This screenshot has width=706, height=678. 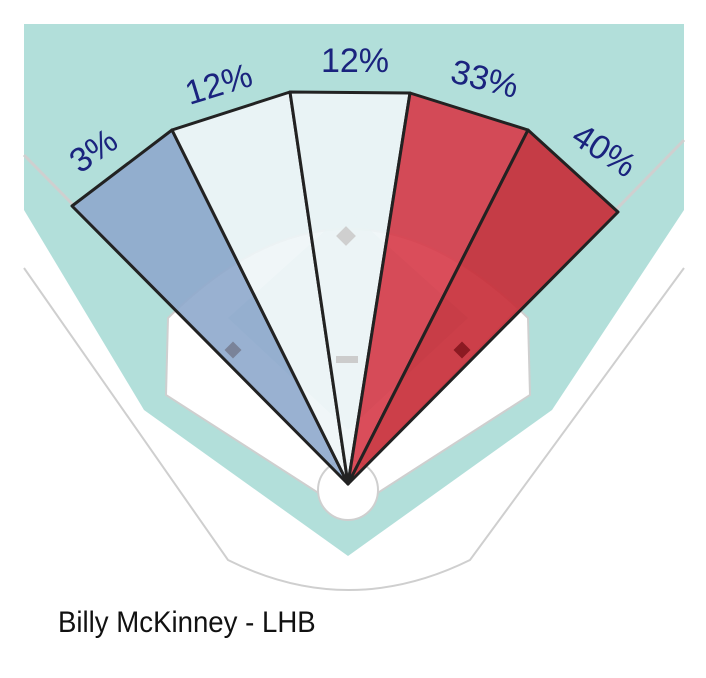 I want to click on zone-label-3: 12%, so click(x=355, y=61).